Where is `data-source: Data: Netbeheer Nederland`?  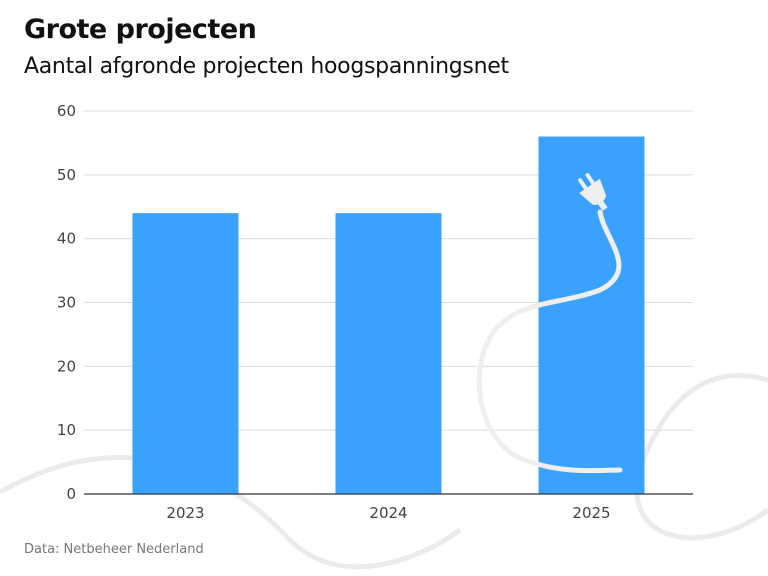
data-source: Data: Netbeheer Nederland is located at coordinates (114, 549).